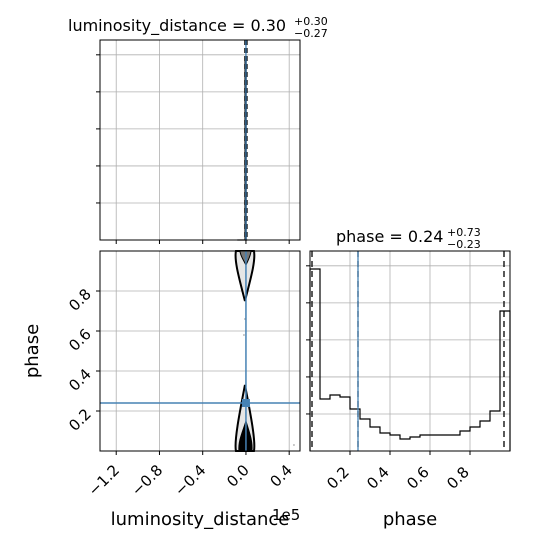  I want to click on panel2-lines, so click(408, 351).